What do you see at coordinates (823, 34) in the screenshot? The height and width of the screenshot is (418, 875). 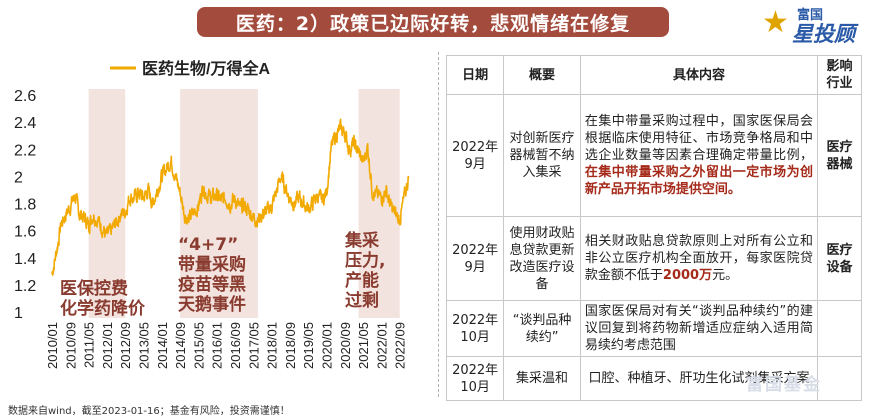 I see `brand-main-text: 星投顾` at bounding box center [823, 34].